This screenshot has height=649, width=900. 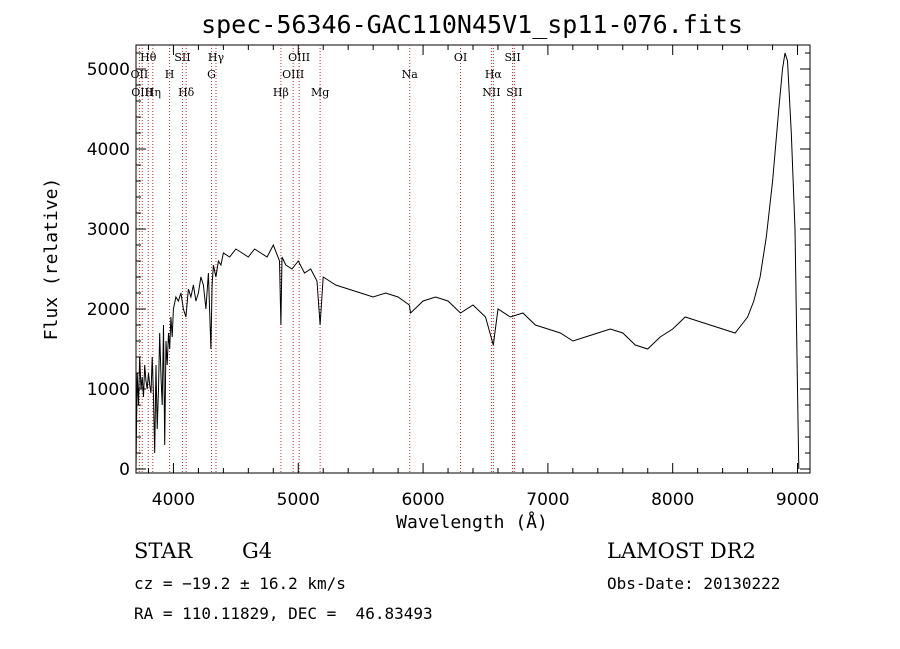 I want to click on line-label: Hγ, so click(x=216, y=57).